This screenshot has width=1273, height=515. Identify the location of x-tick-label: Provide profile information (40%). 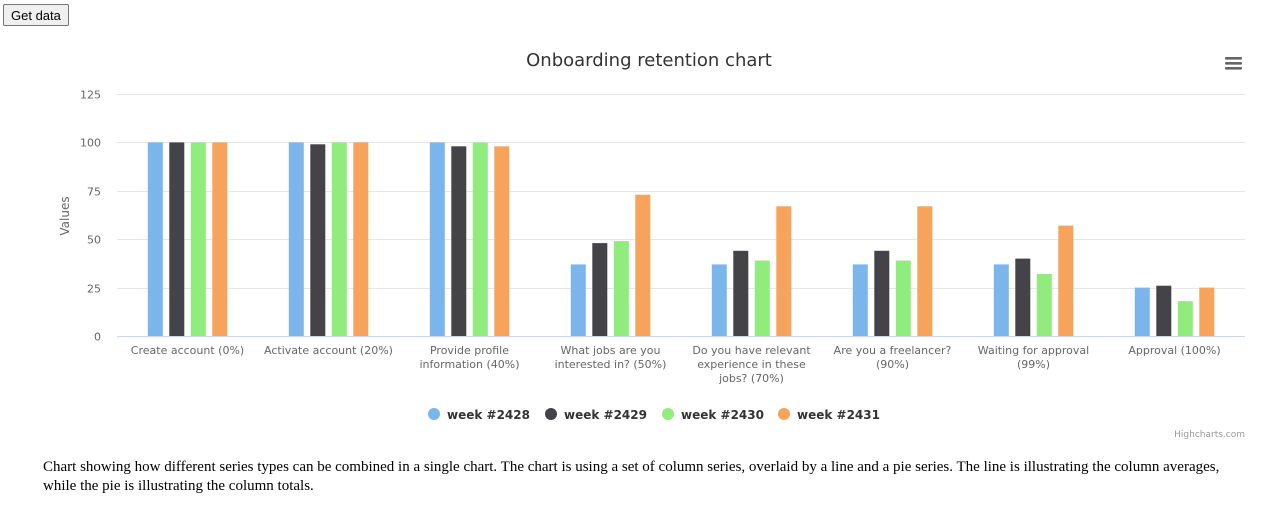
(469, 357).